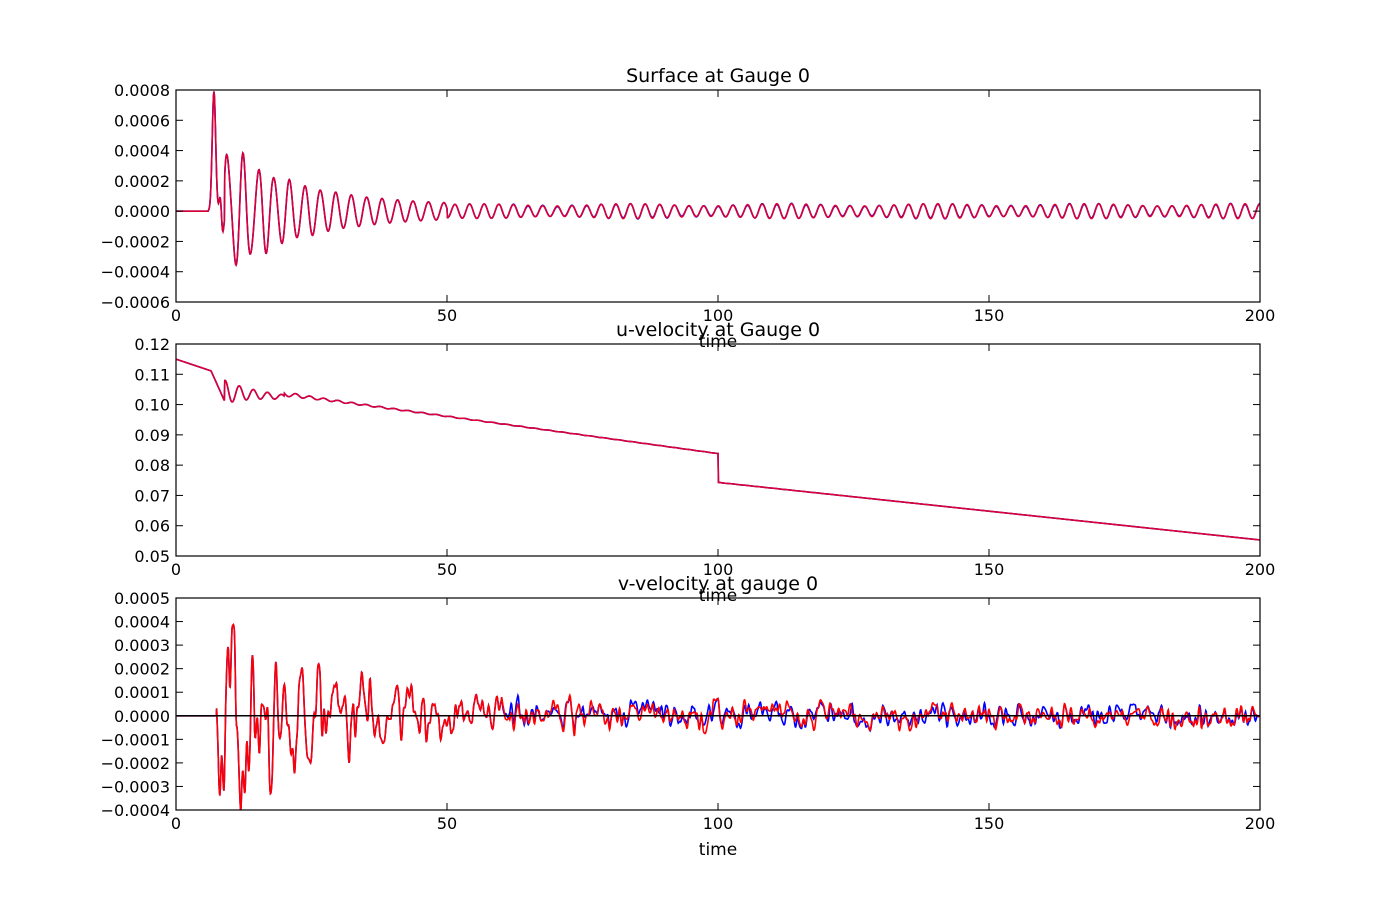 This screenshot has width=1400, height=904. What do you see at coordinates (135, 739) in the screenshot?
I see `y-tick-label: −0.0001` at bounding box center [135, 739].